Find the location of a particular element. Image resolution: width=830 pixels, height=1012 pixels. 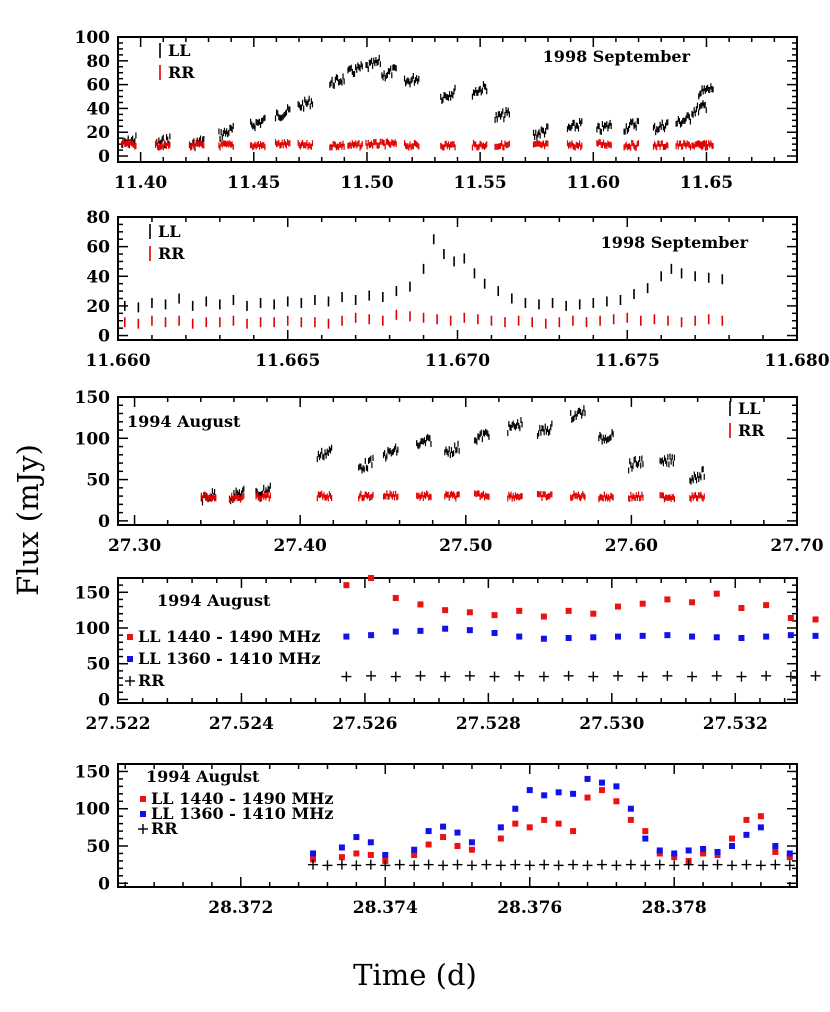

x-tick-label: 11.55 is located at coordinates (480, 183).